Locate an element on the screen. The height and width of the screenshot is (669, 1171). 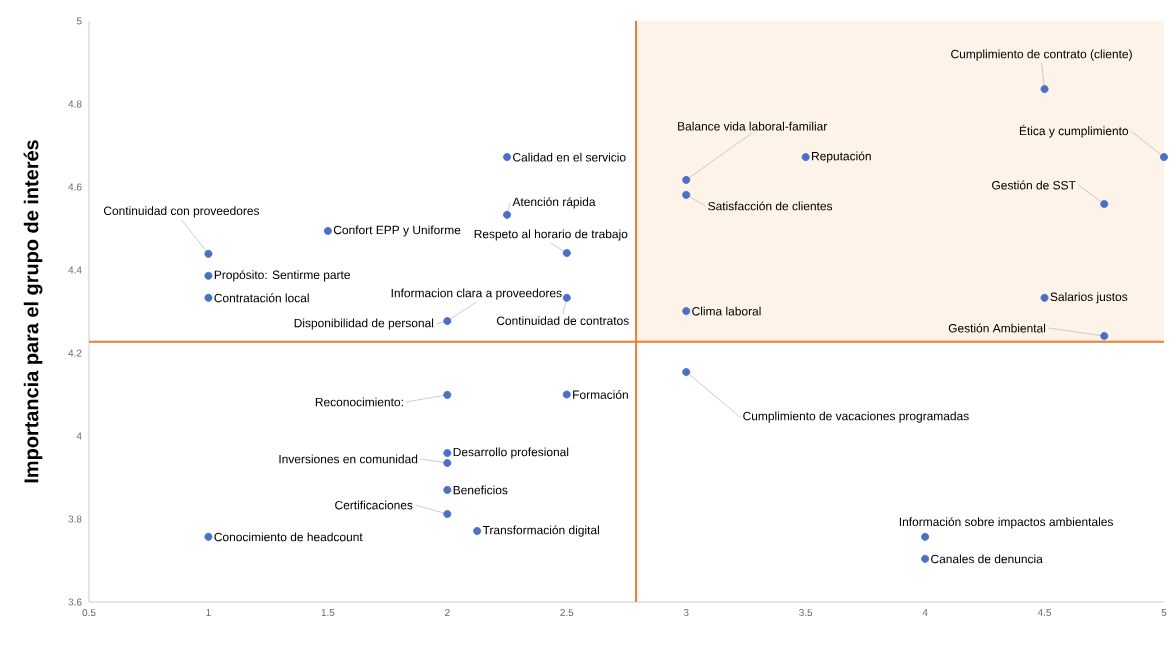
annotation: Formación is located at coordinates (600, 394).